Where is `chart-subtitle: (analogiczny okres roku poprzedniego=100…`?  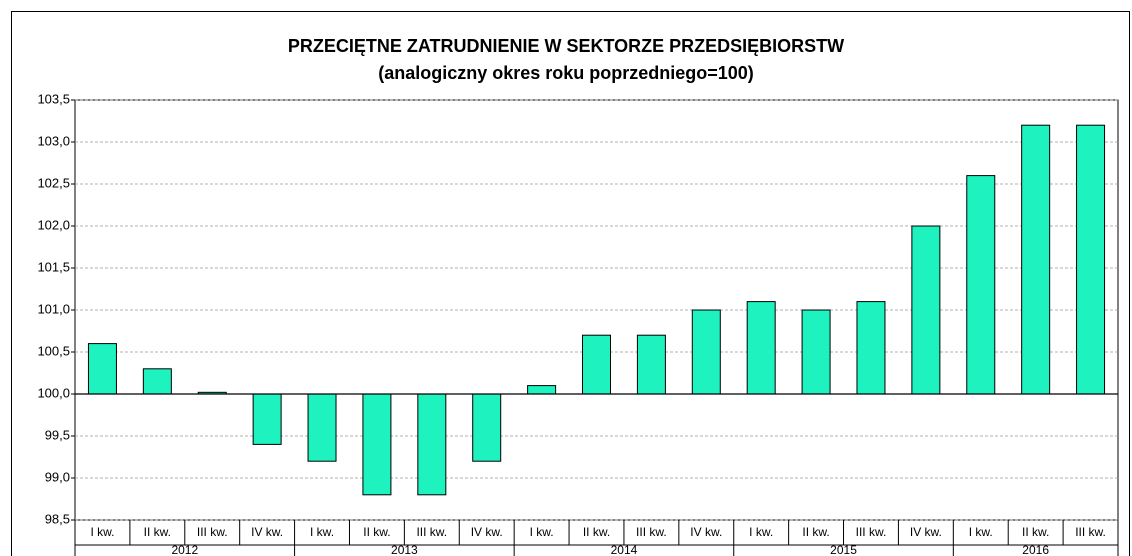 chart-subtitle: (analogiczny okres roku poprzedniego=100… is located at coordinates (566, 73).